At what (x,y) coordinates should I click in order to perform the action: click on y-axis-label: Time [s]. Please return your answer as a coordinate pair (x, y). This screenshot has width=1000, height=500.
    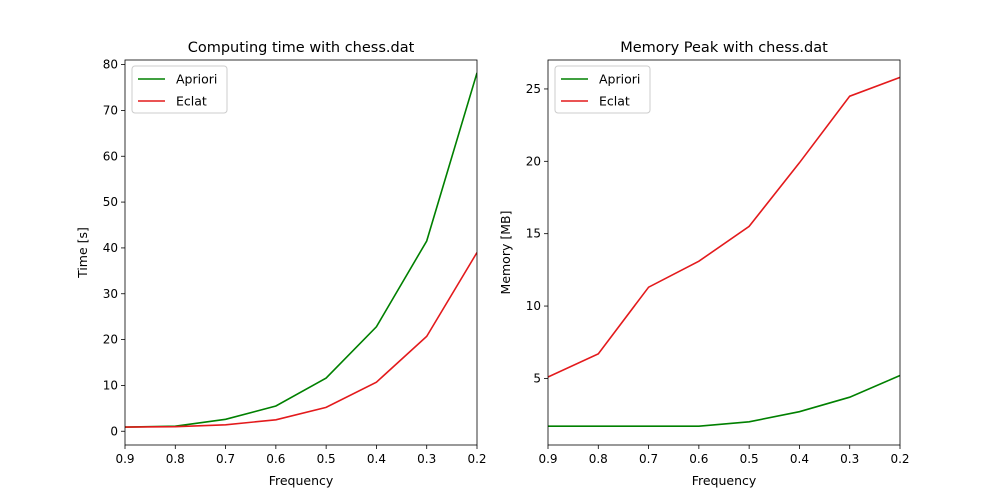
    Looking at the image, I should click on (82, 253).